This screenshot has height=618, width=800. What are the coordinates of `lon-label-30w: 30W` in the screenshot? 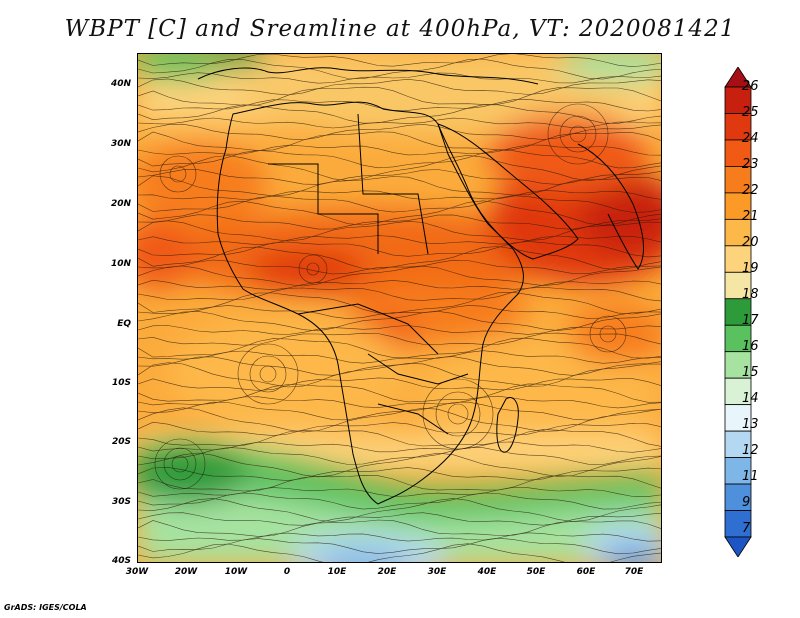 It's located at (137, 572).